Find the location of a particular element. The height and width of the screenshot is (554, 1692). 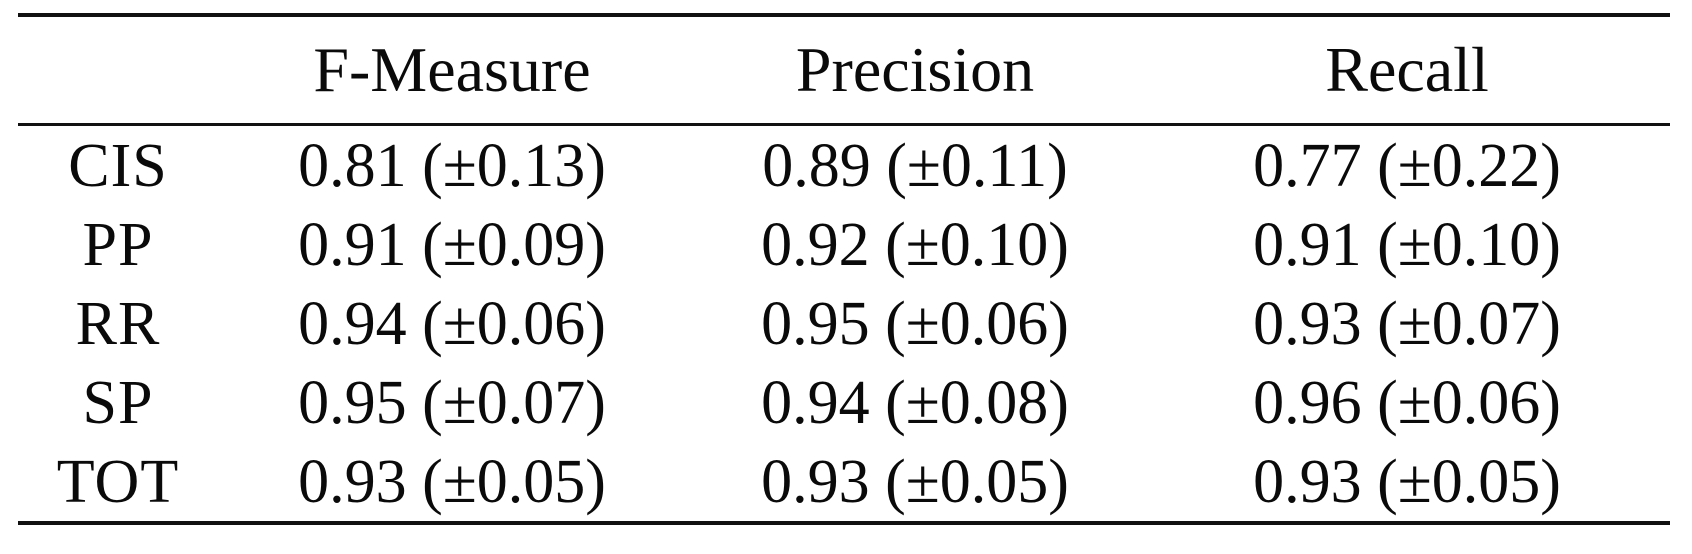

cell-sp-f-measure: 0.95 (±0.07) is located at coordinates (452, 402).